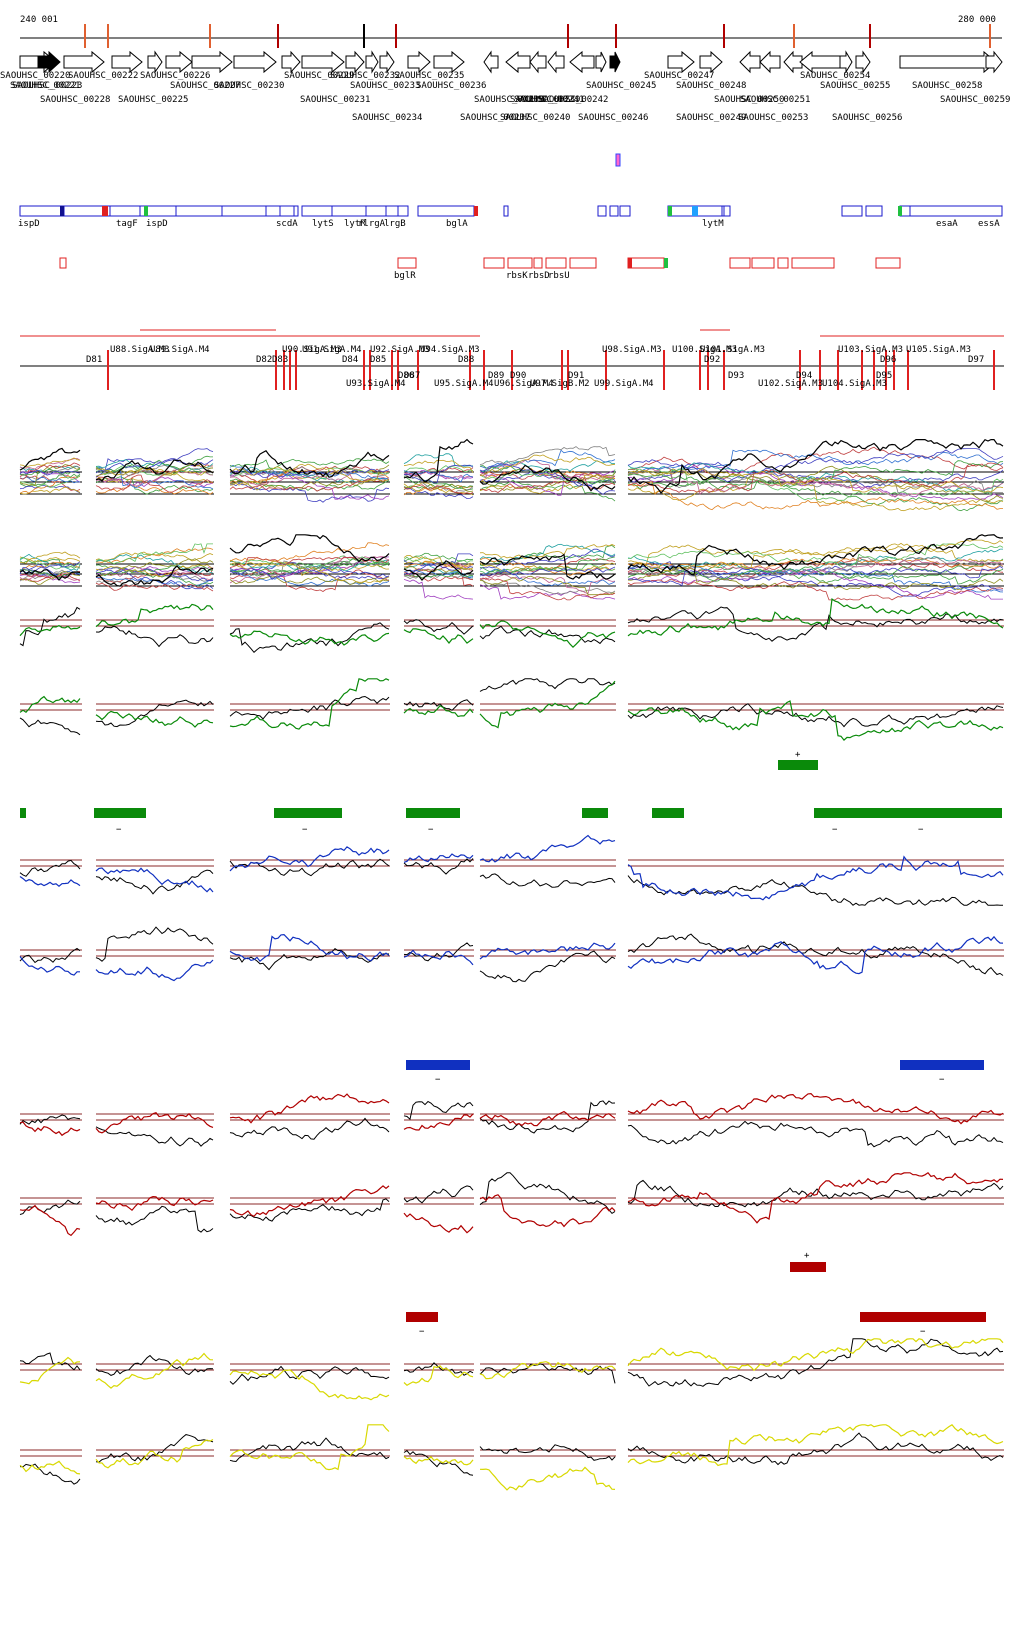 The image size is (1024, 1640). What do you see at coordinates (335, 100) in the screenshot?
I see `gene-label: SAOUHSC_00231` at bounding box center [335, 100].